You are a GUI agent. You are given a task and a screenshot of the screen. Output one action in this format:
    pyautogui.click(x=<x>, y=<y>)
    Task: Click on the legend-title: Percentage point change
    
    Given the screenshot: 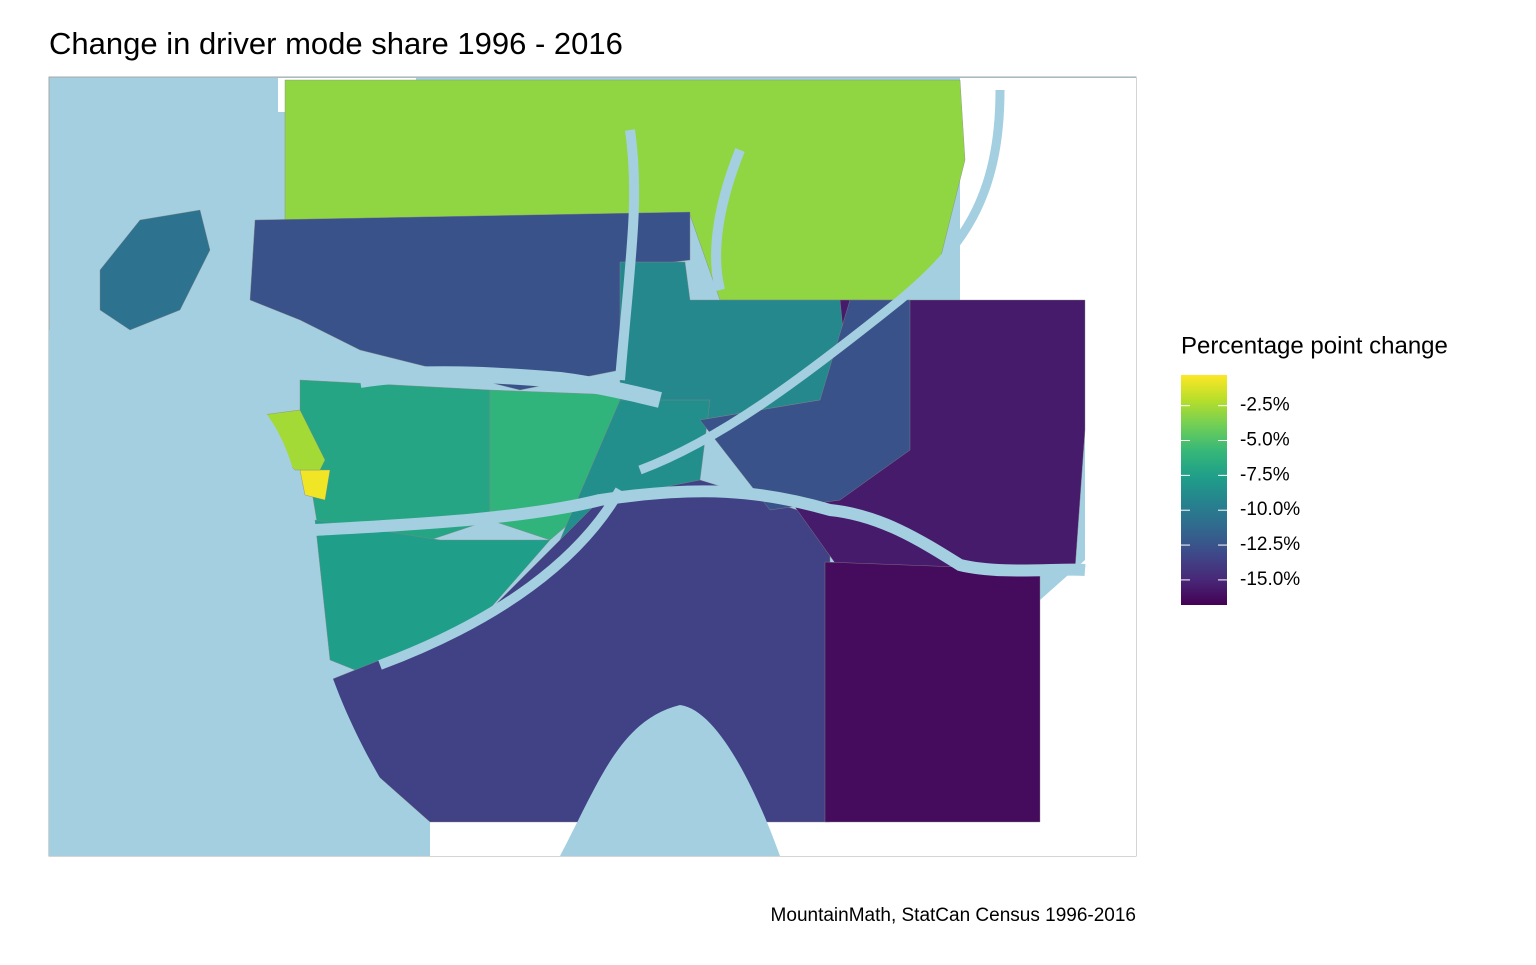 What is the action you would take?
    pyautogui.click(x=1314, y=345)
    